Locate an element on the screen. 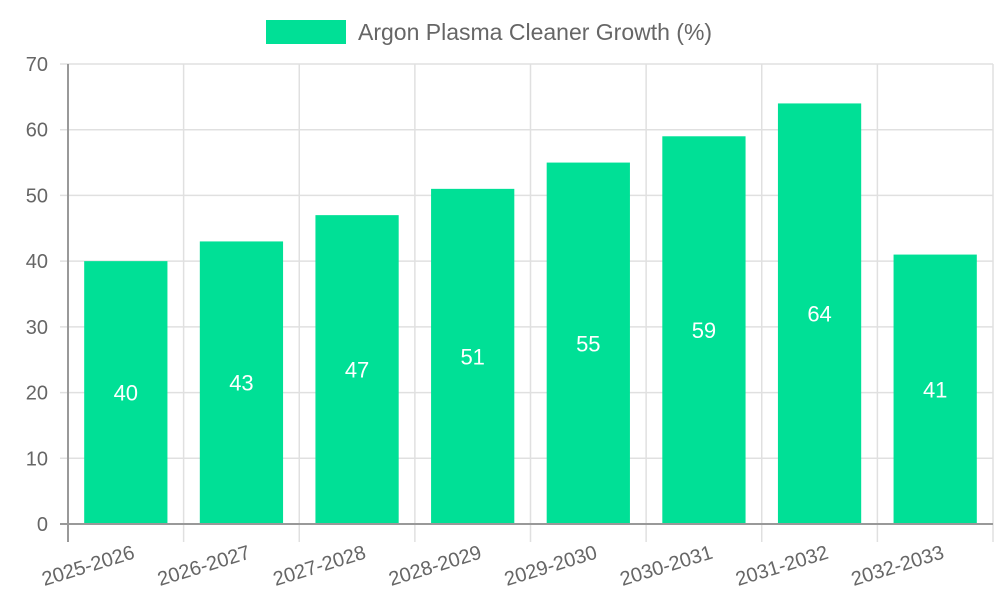 The height and width of the screenshot is (600, 1000). x-tick-label: 2032-2033 is located at coordinates (898, 566).